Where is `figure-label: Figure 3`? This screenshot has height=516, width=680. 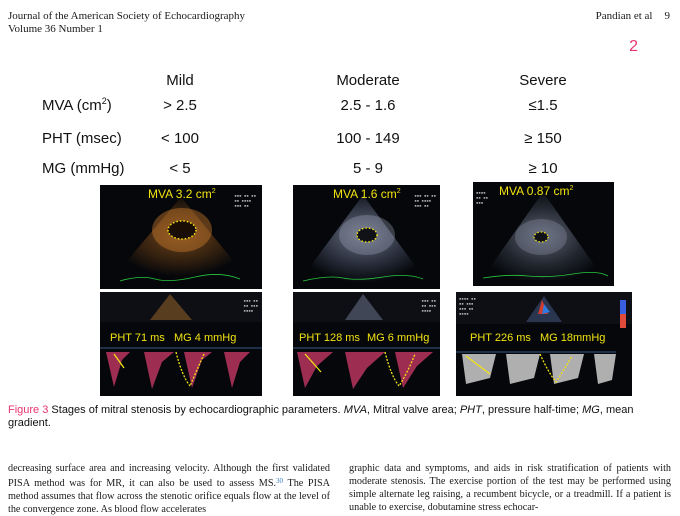 figure-label: Figure 3 is located at coordinates (28, 410).